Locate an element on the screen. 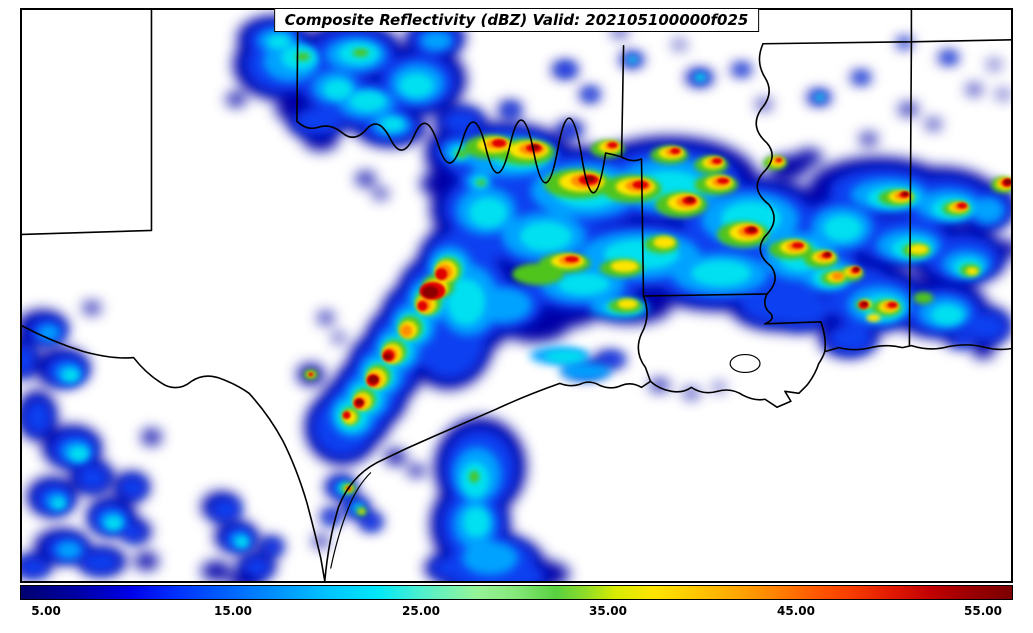  barrier-island is located at coordinates (351, 520).